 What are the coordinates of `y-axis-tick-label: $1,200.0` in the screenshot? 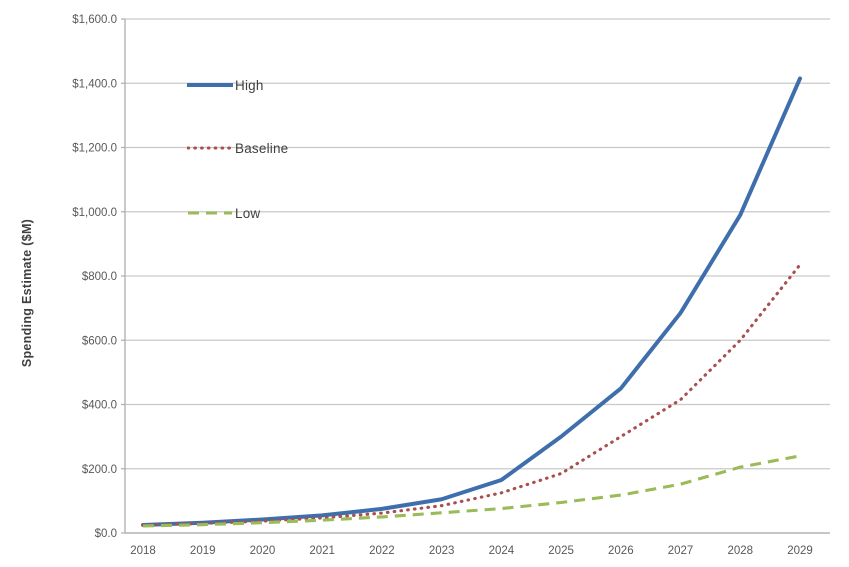 It's located at (94, 149).